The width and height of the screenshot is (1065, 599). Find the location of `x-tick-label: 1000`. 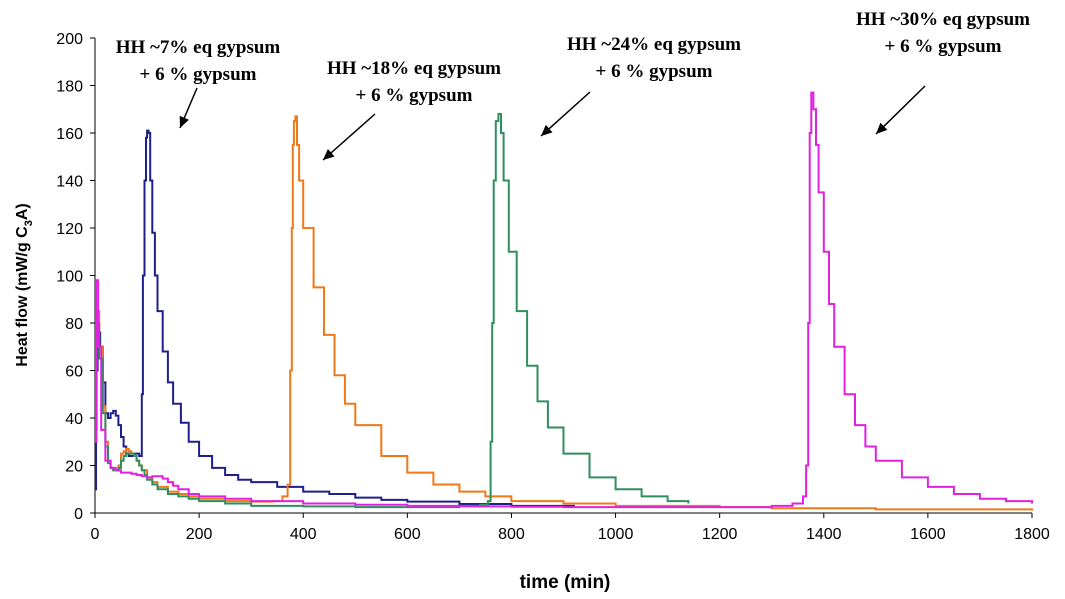

x-tick-label: 1000 is located at coordinates (616, 534).